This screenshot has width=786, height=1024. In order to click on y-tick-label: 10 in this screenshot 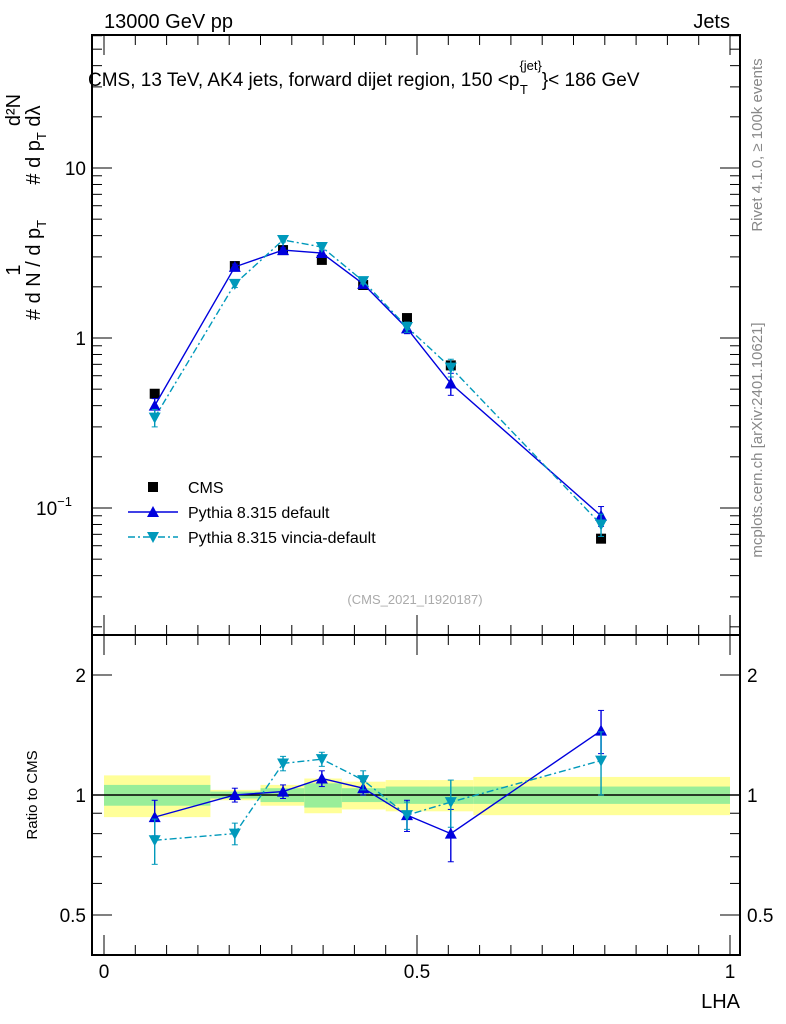, I will do `click(75, 169)`.